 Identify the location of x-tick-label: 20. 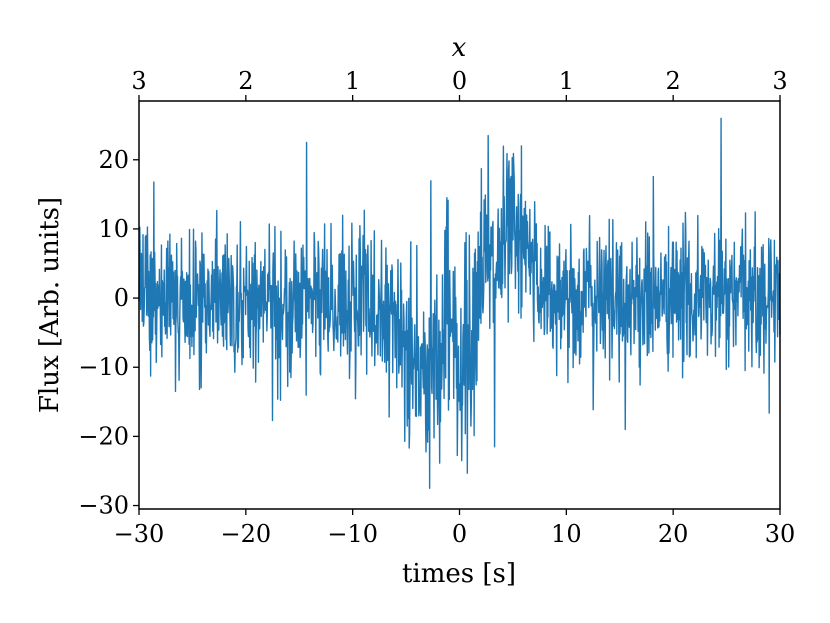
(673, 534).